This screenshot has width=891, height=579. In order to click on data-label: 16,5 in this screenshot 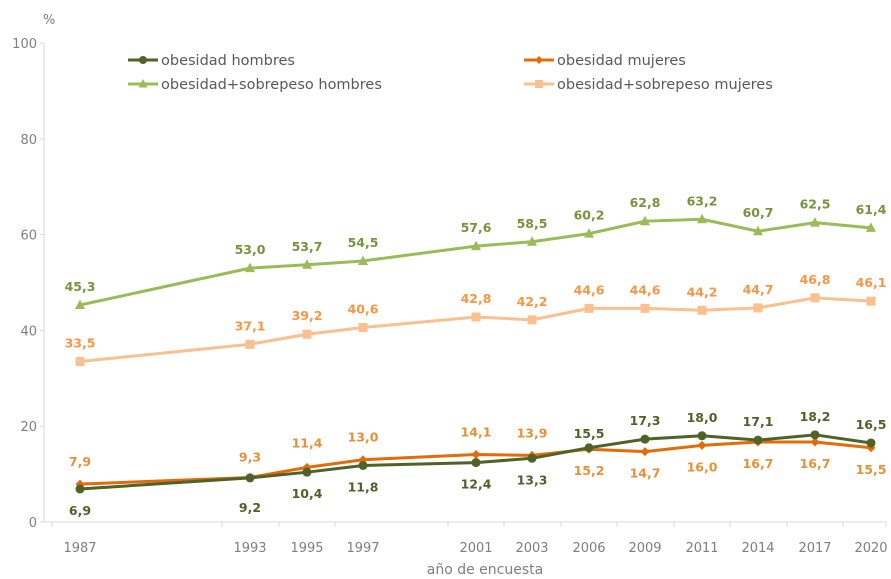, I will do `click(871, 424)`.